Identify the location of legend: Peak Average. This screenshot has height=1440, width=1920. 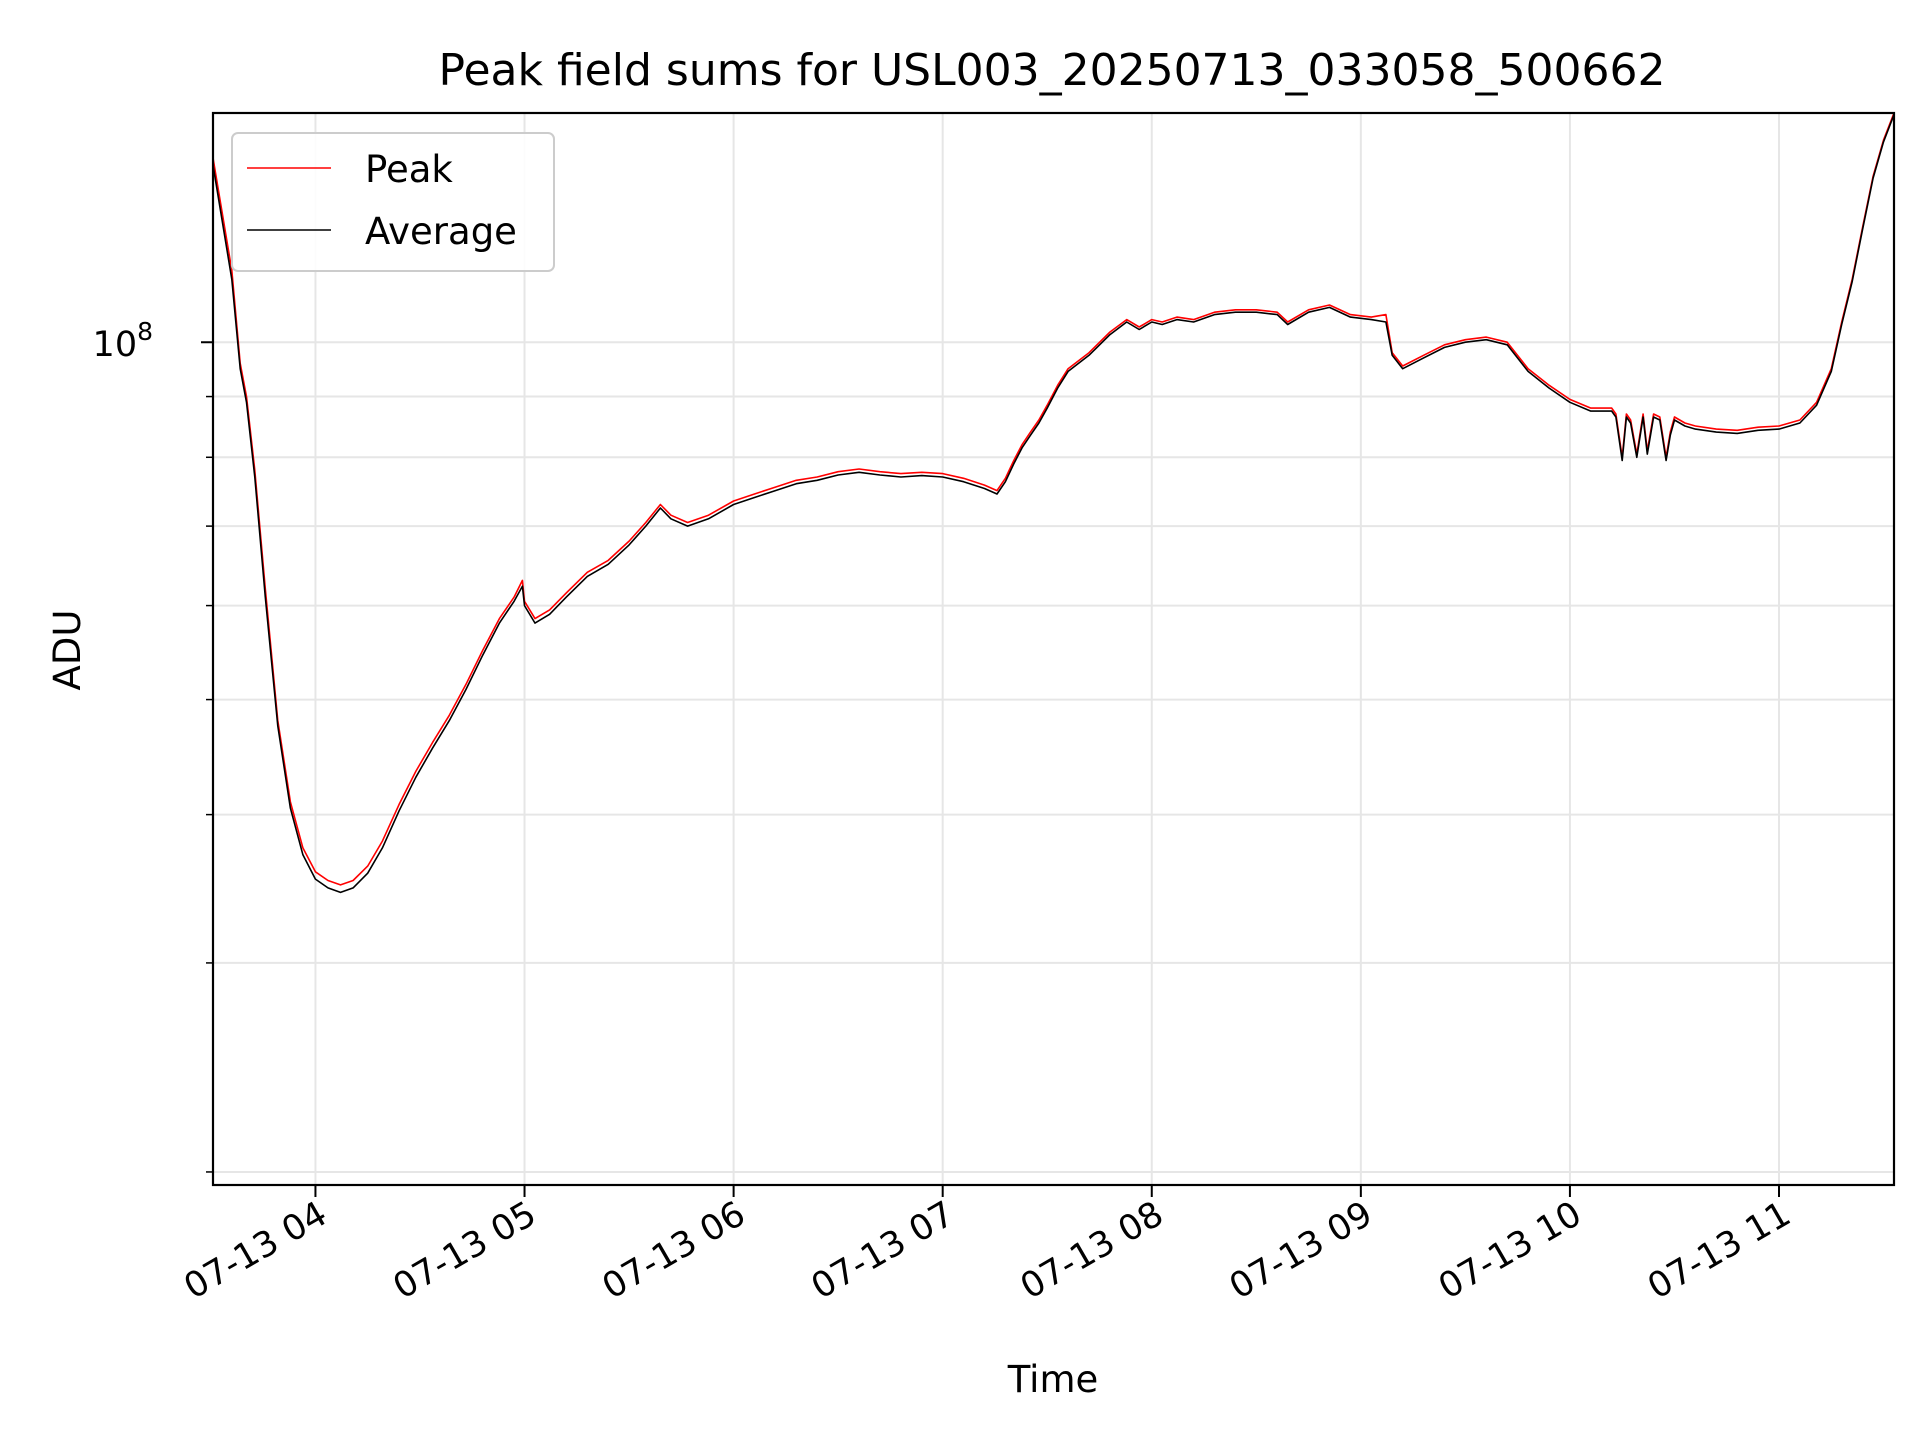
(393, 202).